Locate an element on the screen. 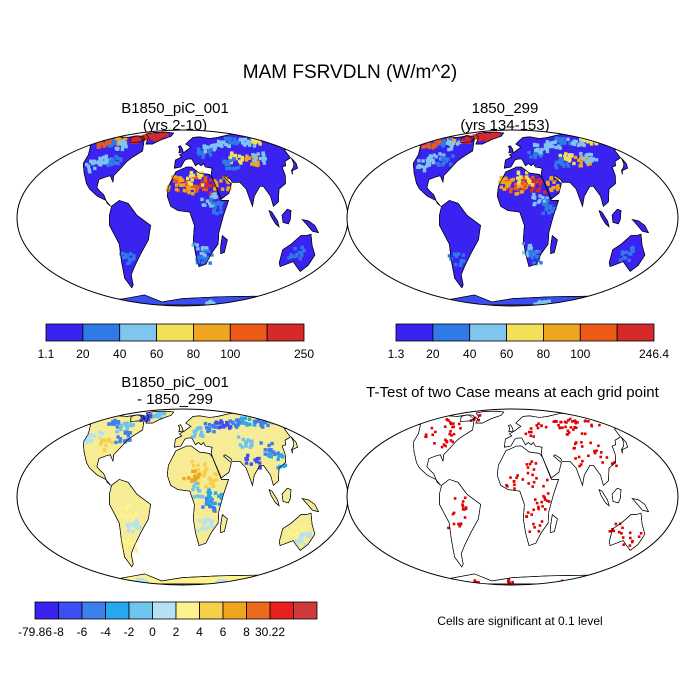 The height and width of the screenshot is (700, 700). colorbar-panel-1: 1.1 20 40 60 80 100 250 is located at coordinates (176, 342).